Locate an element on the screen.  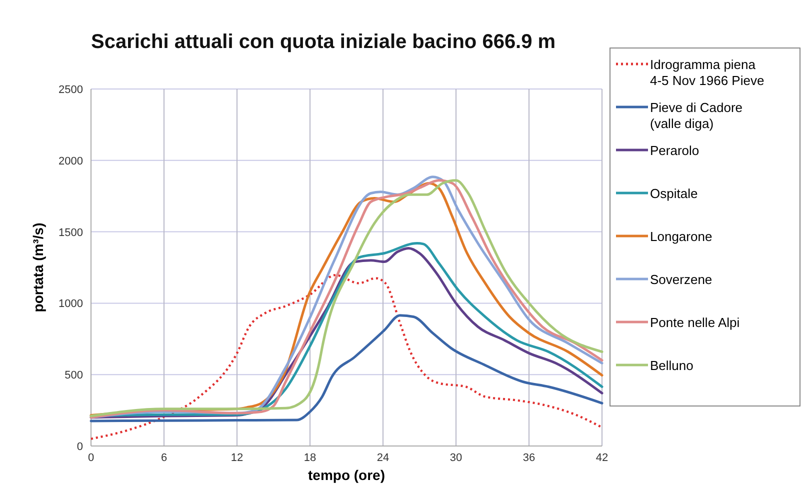
y-axis-title: portata (m³/s) is located at coordinates (38, 267).